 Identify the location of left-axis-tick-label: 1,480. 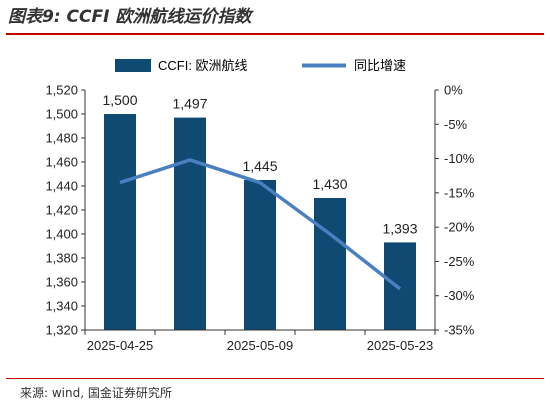
(61, 138).